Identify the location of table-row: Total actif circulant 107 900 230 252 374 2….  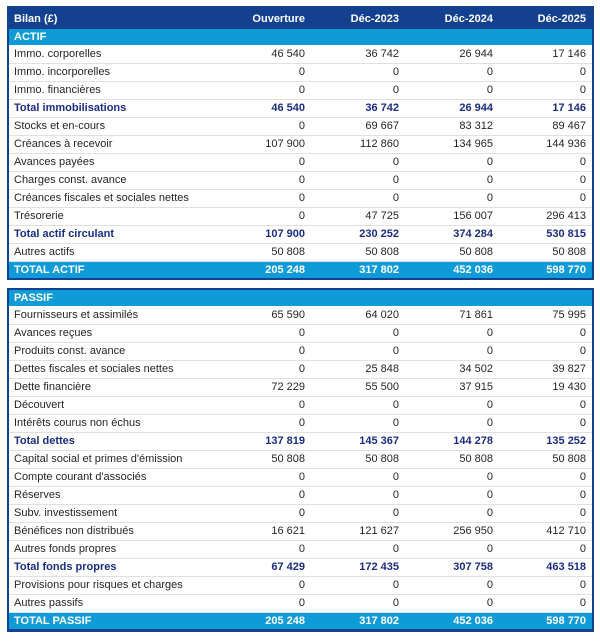
(300, 234).